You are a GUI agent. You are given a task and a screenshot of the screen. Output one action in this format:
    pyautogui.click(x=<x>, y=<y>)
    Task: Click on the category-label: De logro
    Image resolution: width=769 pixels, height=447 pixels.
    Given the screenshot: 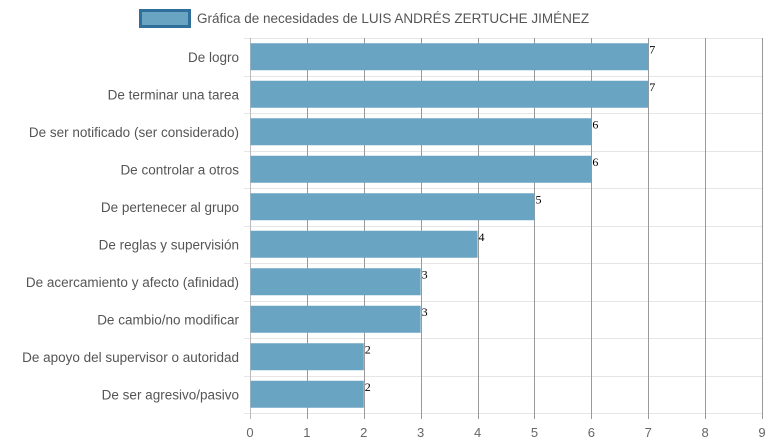 What is the action you would take?
    pyautogui.click(x=213, y=57)
    